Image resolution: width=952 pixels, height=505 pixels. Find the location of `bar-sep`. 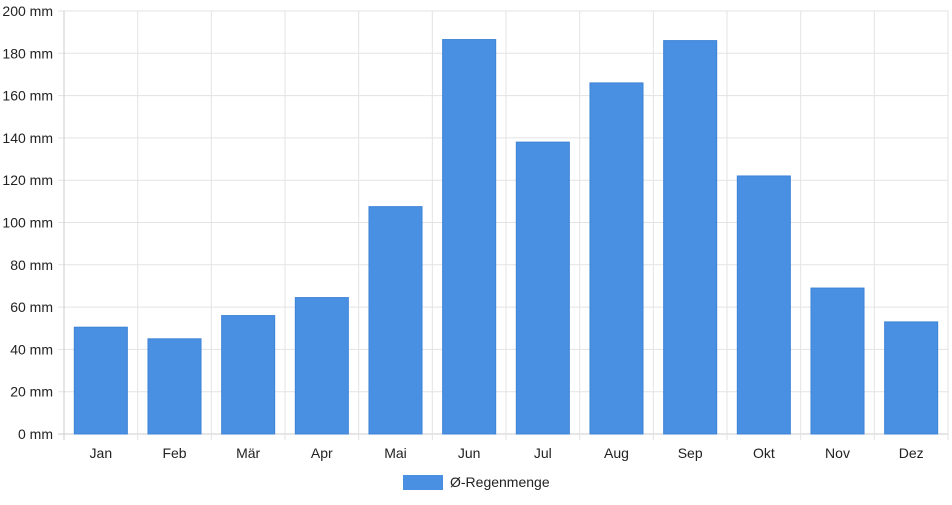

bar-sep is located at coordinates (690, 237).